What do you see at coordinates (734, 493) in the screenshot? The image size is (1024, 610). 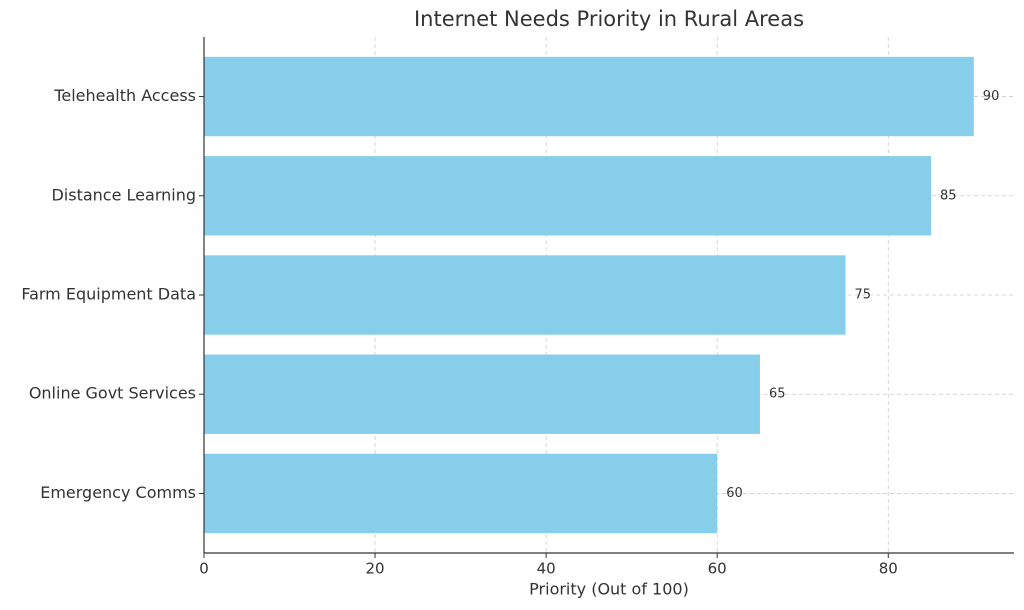 I see `value-label: 60` at bounding box center [734, 493].